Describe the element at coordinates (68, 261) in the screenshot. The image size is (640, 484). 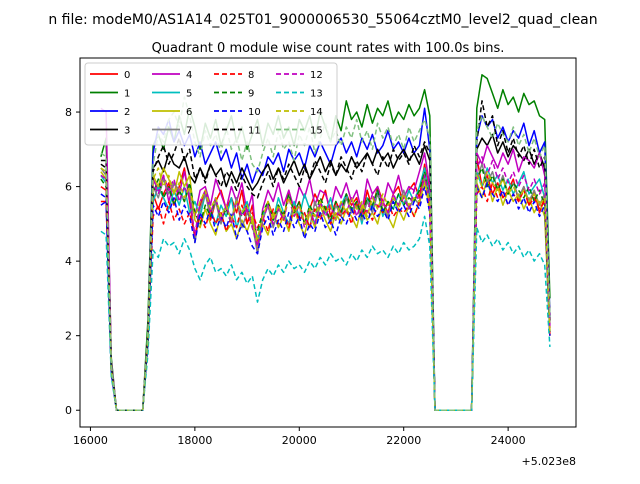
I see `y-tick-label: 4` at that location.